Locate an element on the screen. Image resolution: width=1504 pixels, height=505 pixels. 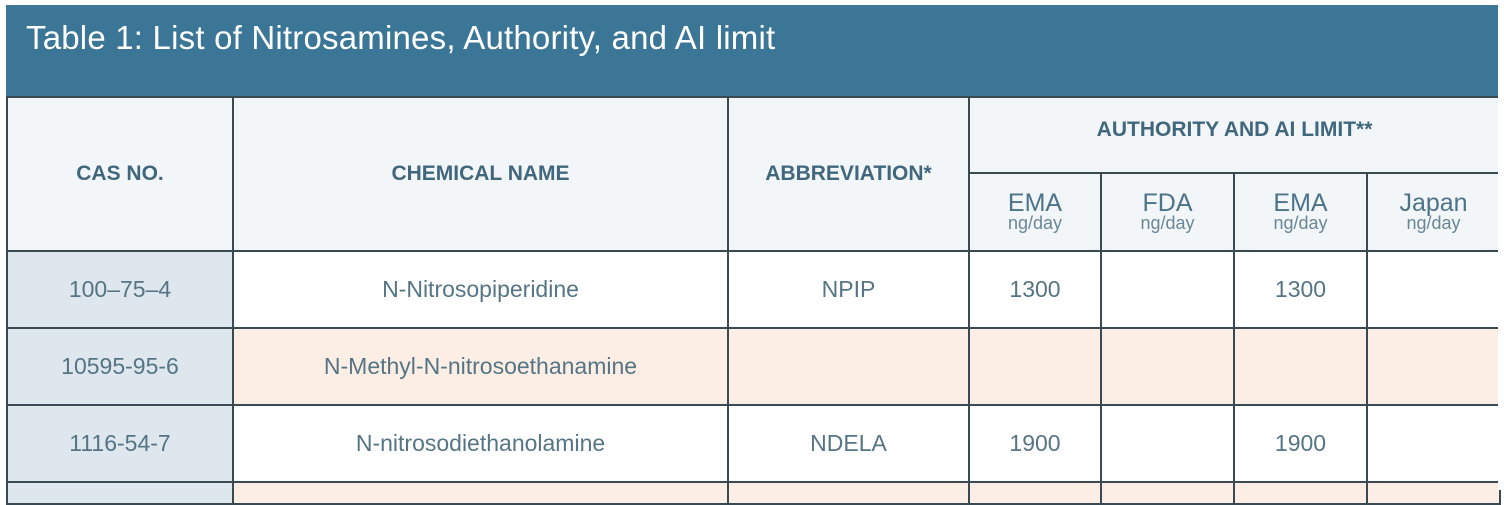
cell-limit-ema: 1900 is located at coordinates (1035, 443).